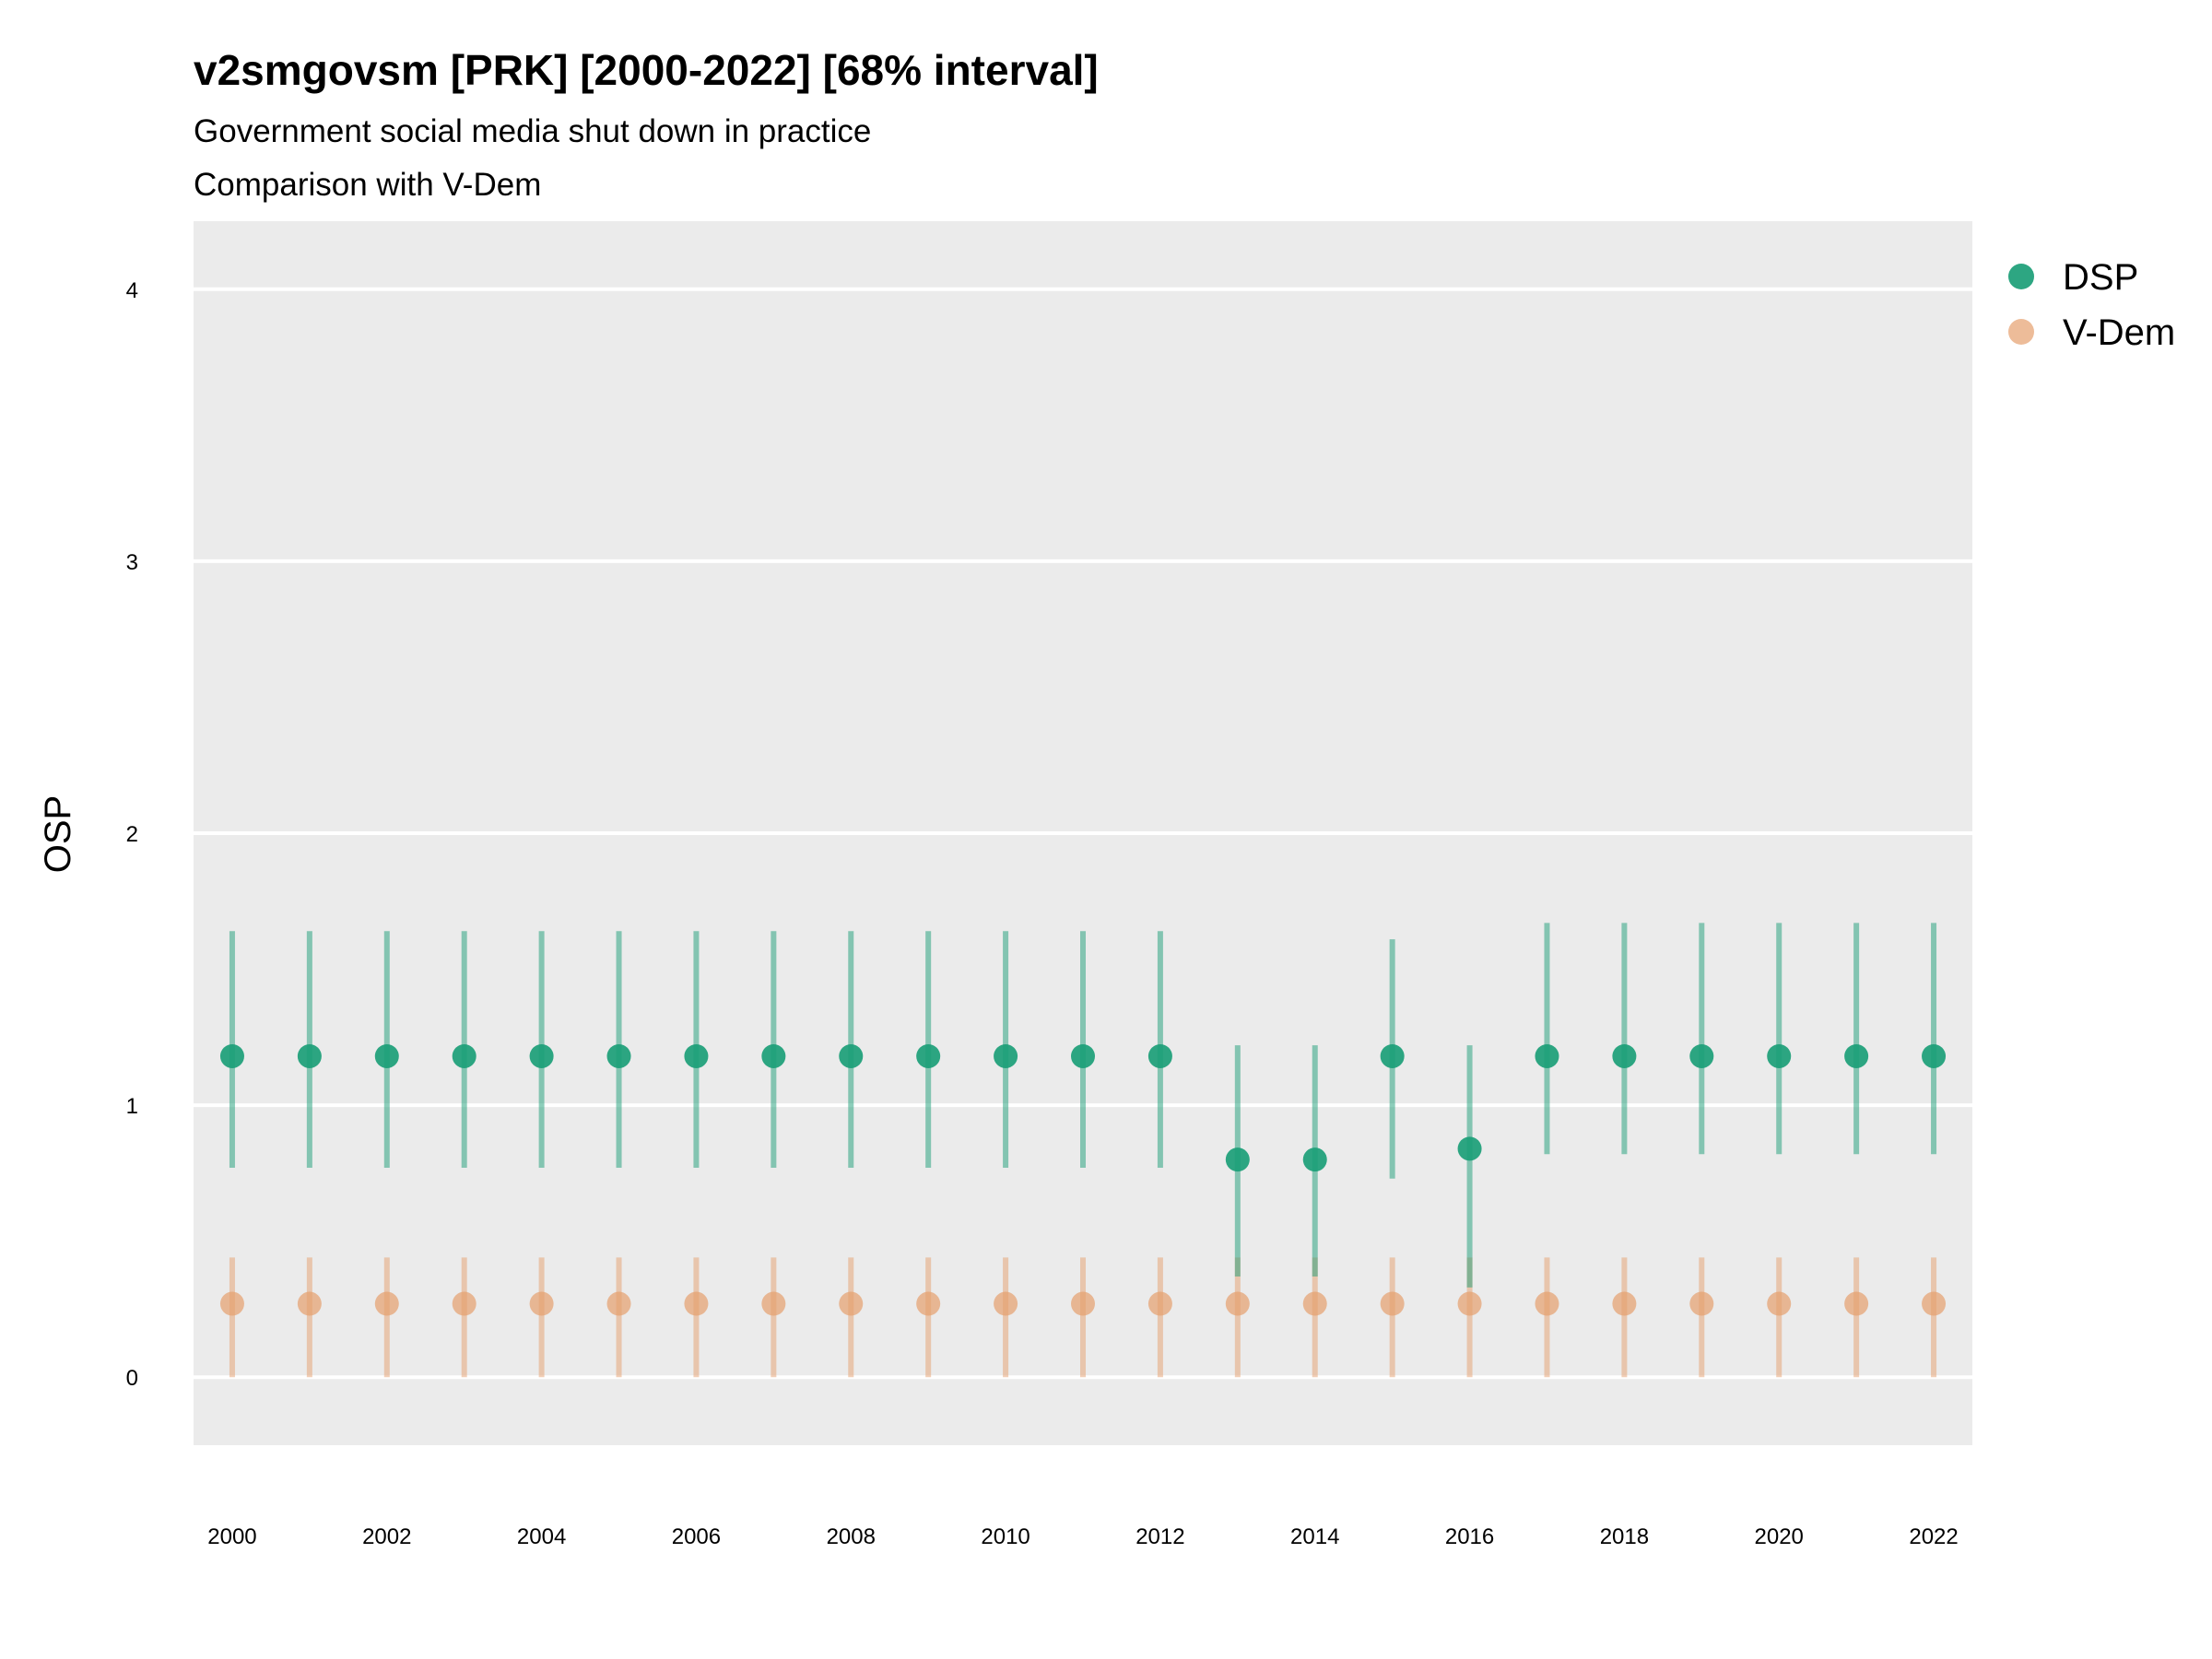 This screenshot has width=2212, height=1659. I want to click on dsp-point-2010, so click(1006, 1055).